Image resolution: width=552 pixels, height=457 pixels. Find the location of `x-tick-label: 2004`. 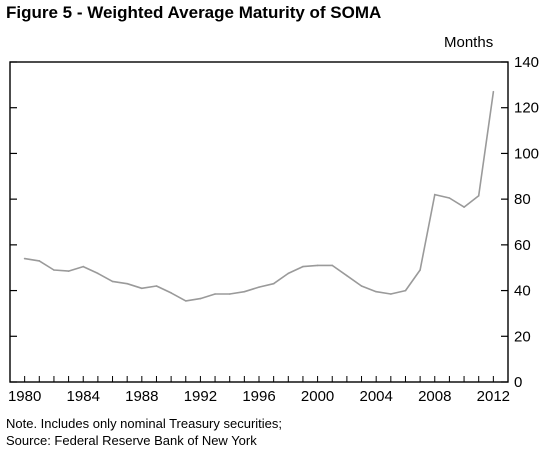

x-tick-label: 2004 is located at coordinates (375, 396).